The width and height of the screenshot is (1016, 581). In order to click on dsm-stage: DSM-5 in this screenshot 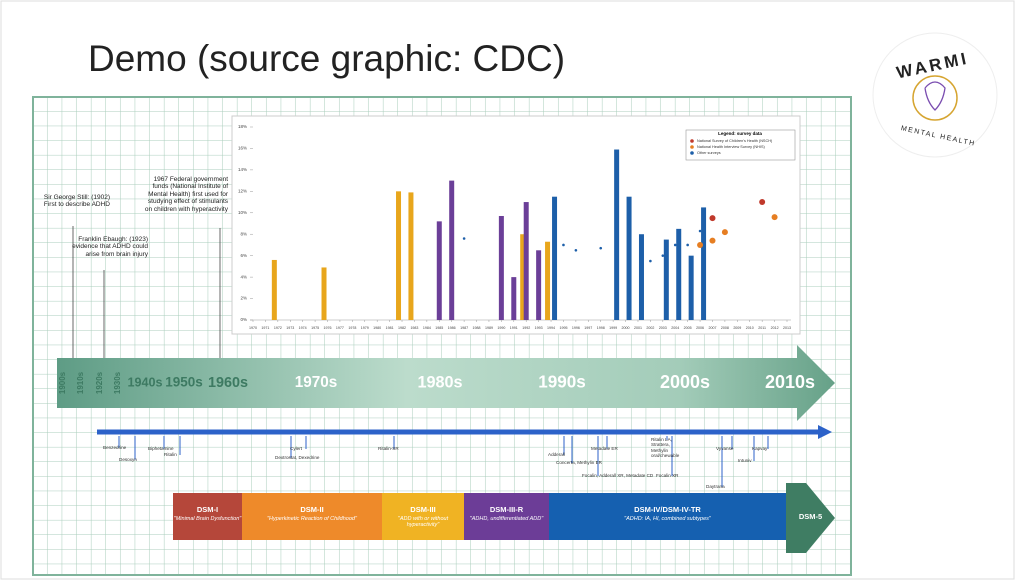, I will do `click(810, 516)`.